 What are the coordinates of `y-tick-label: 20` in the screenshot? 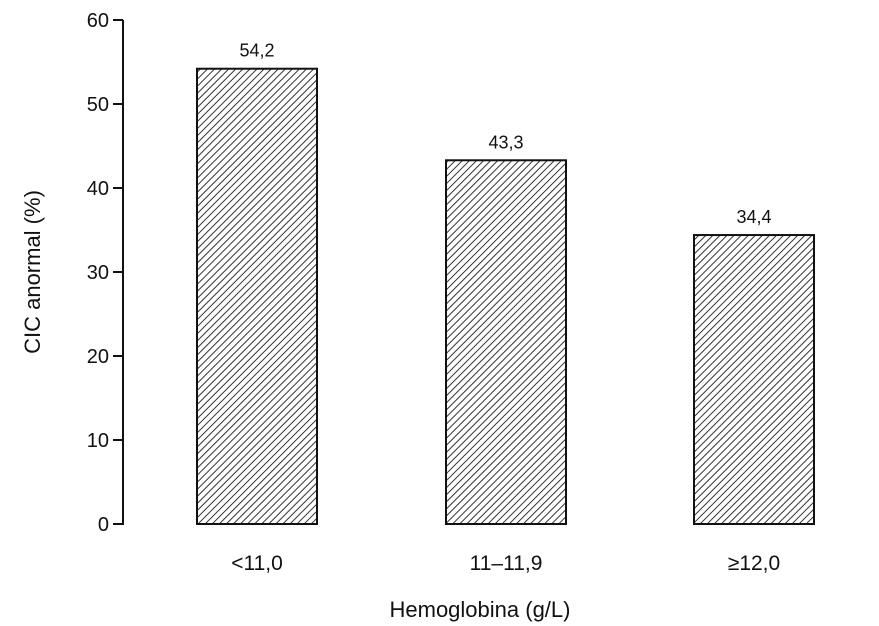 It's located at (98, 357).